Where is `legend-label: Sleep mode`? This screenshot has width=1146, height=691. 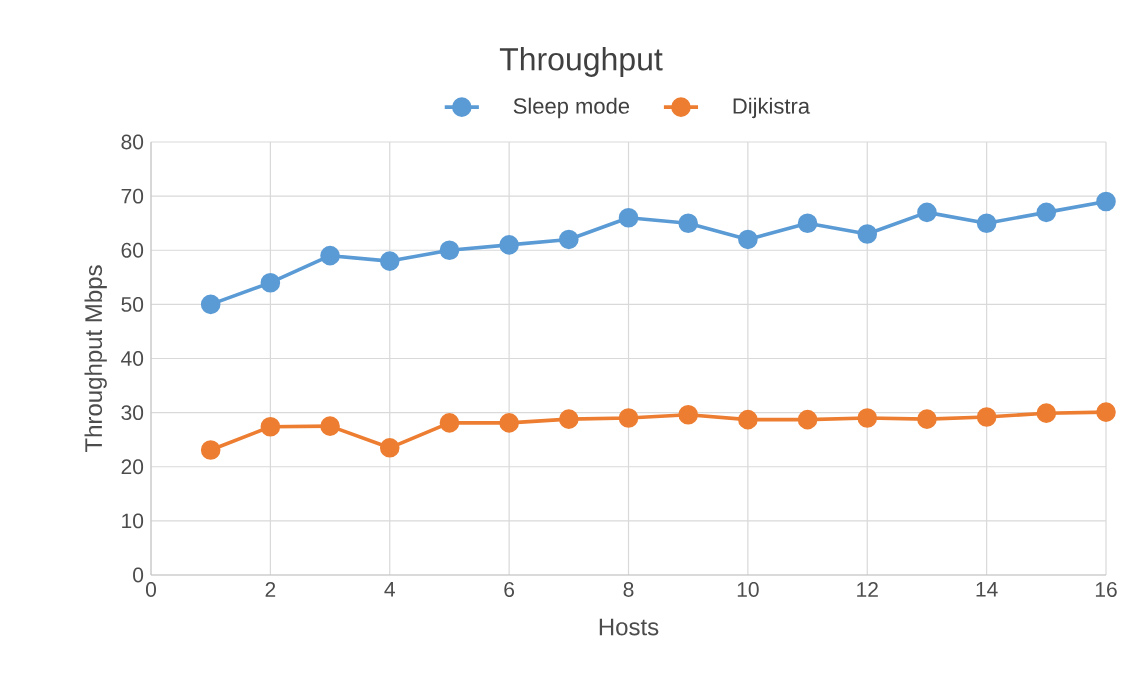
legend-label: Sleep mode is located at coordinates (571, 108).